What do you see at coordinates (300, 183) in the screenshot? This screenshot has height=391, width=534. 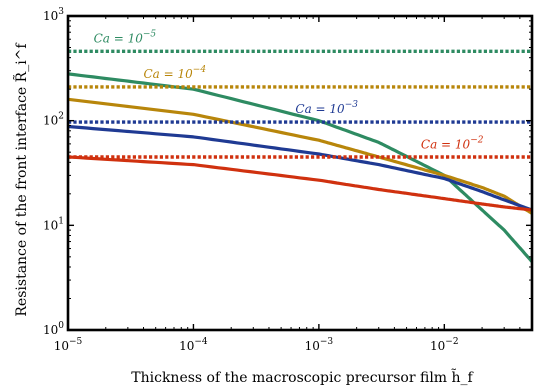 I see `series-ca2-curve` at bounding box center [300, 183].